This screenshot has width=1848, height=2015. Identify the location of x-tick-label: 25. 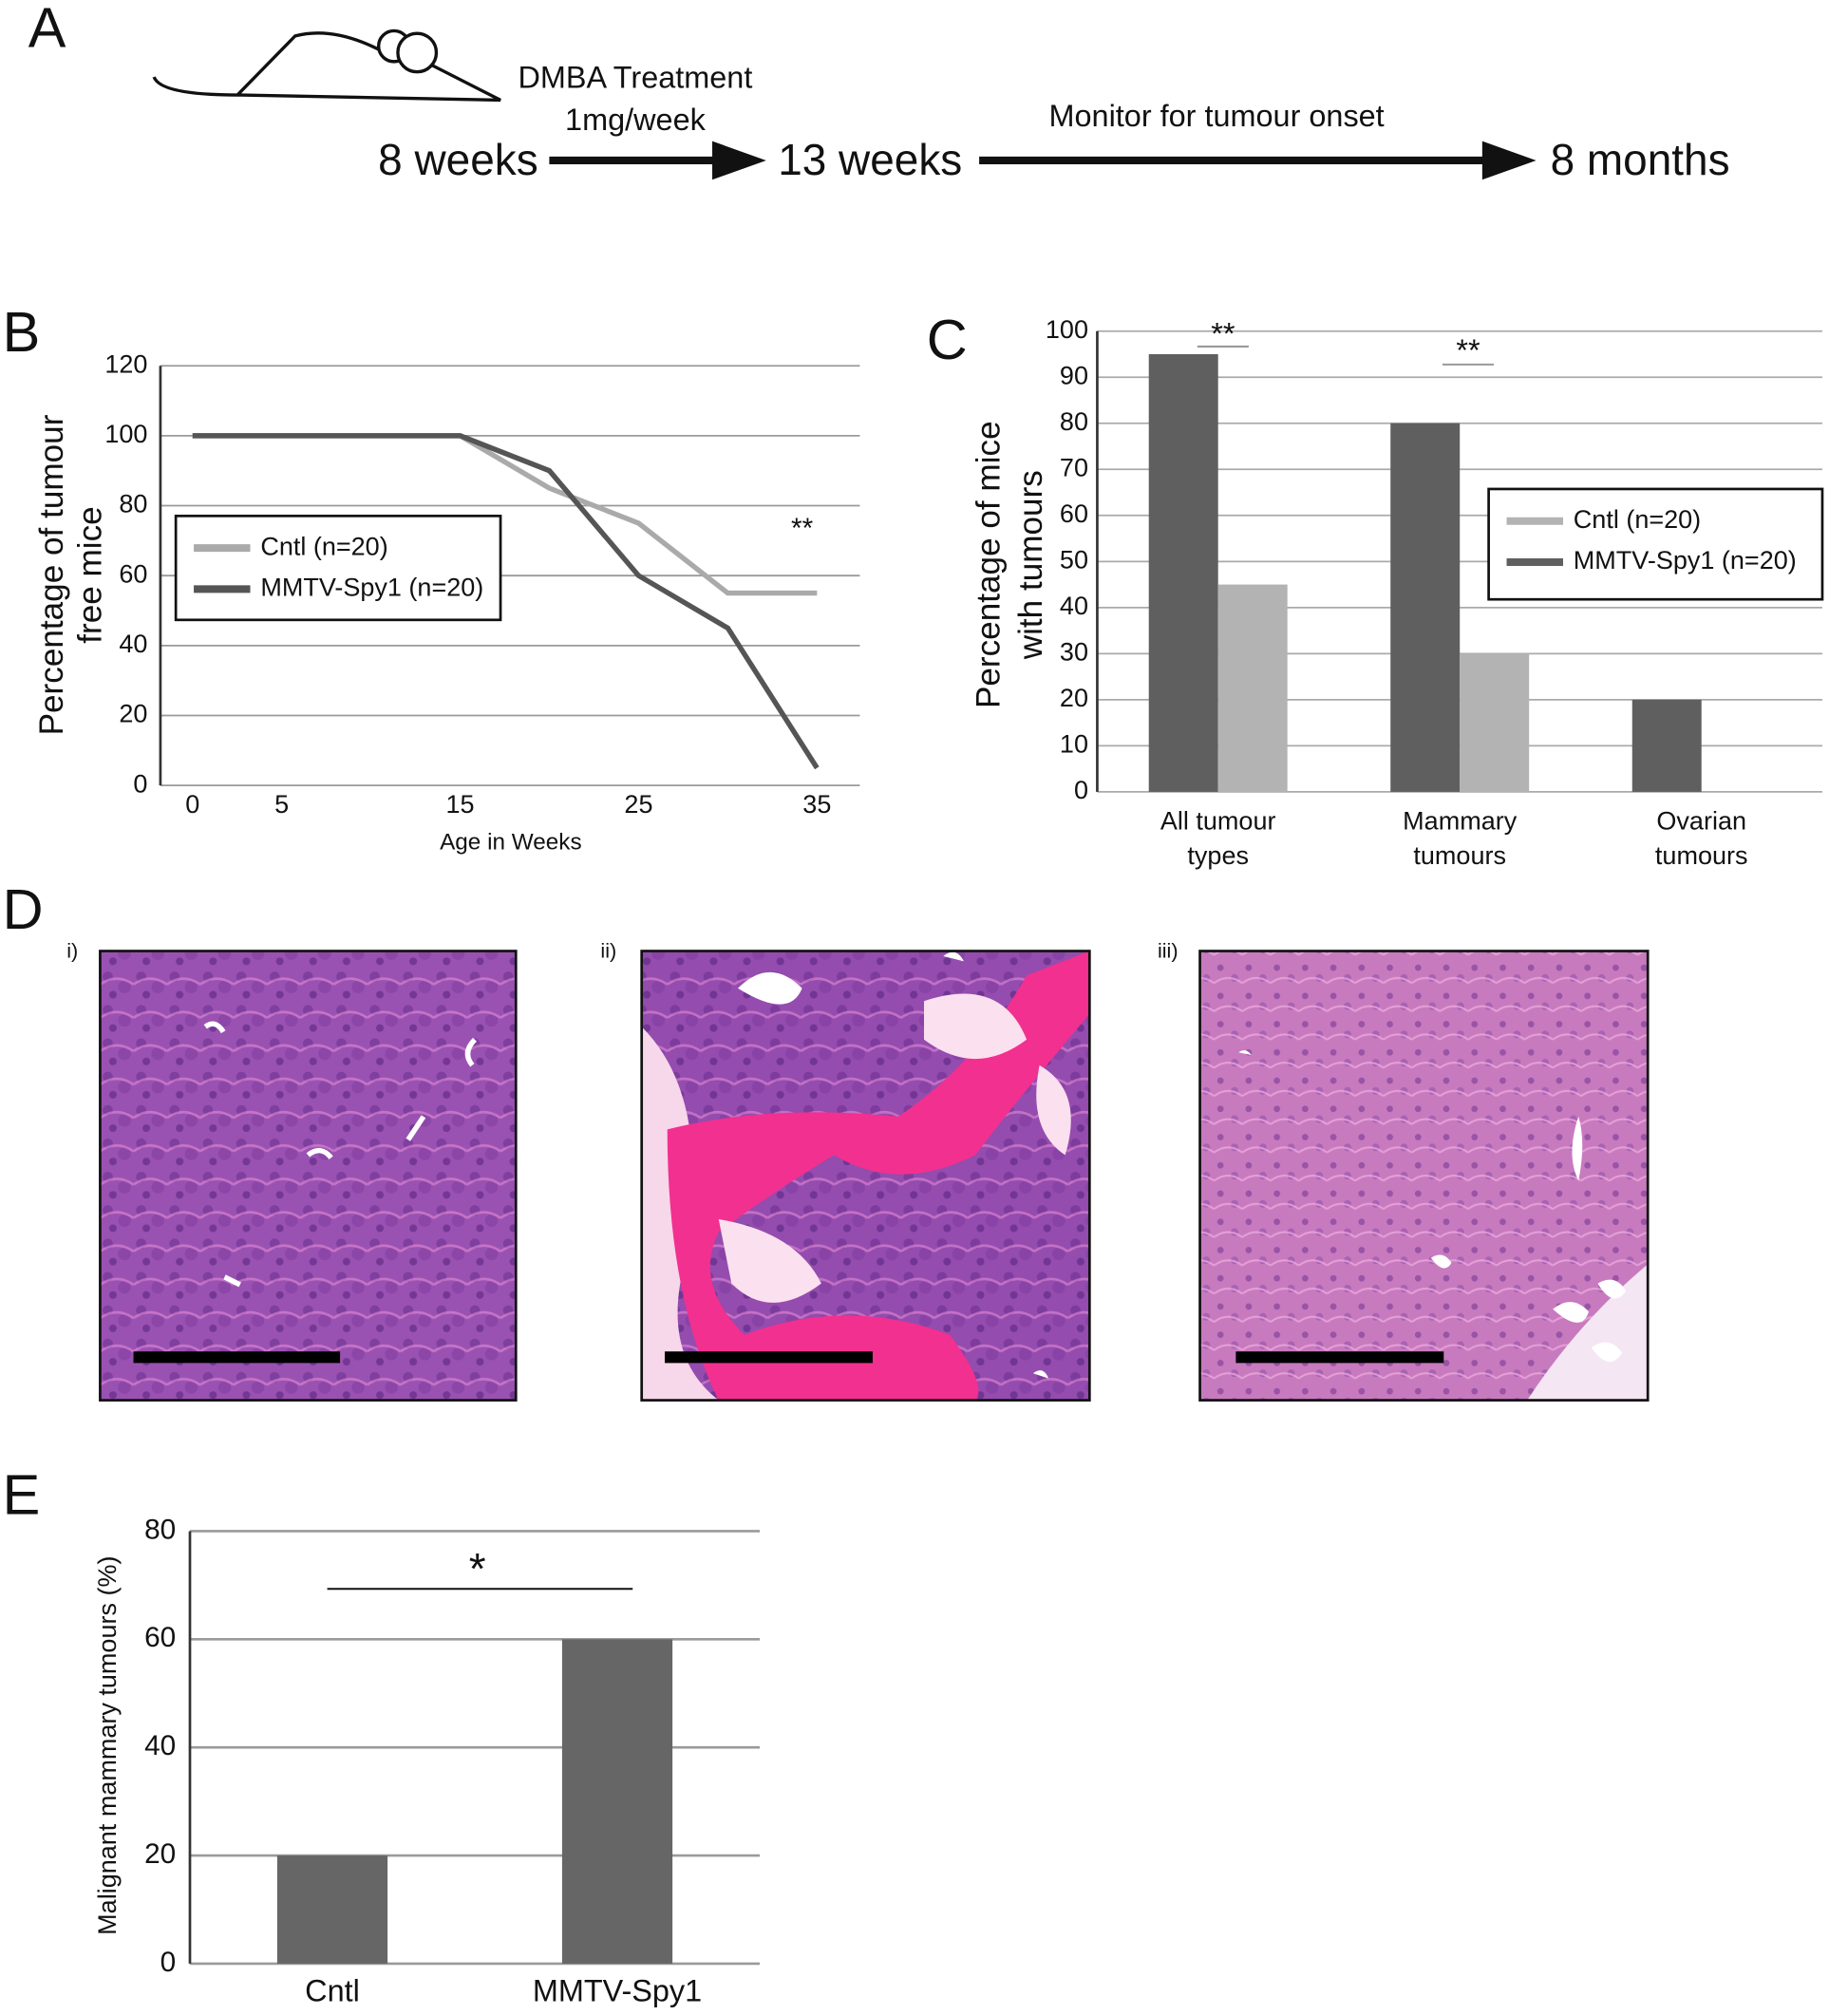
(638, 804).